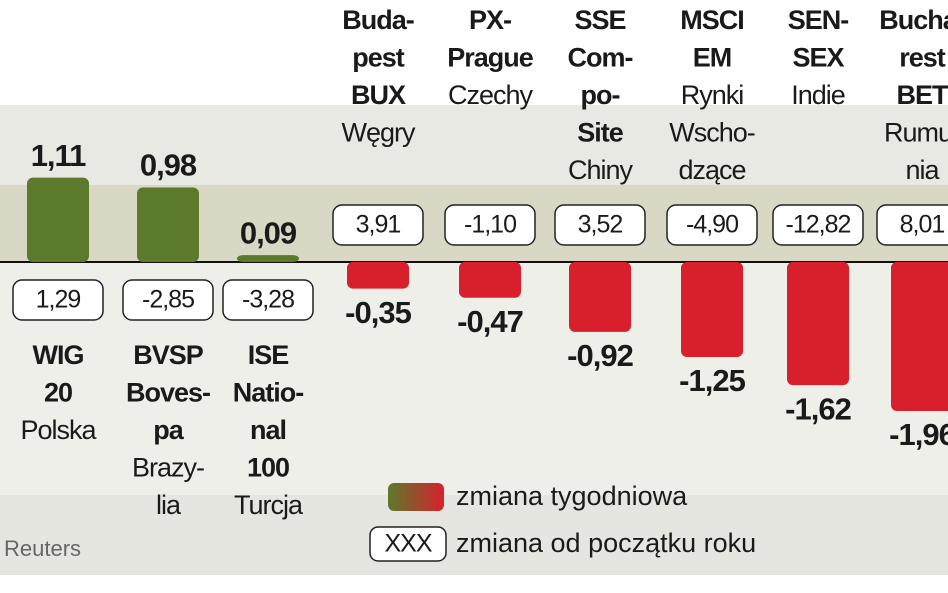 The height and width of the screenshot is (593, 948). I want to click on ytd-label: -12,82, so click(818, 225).